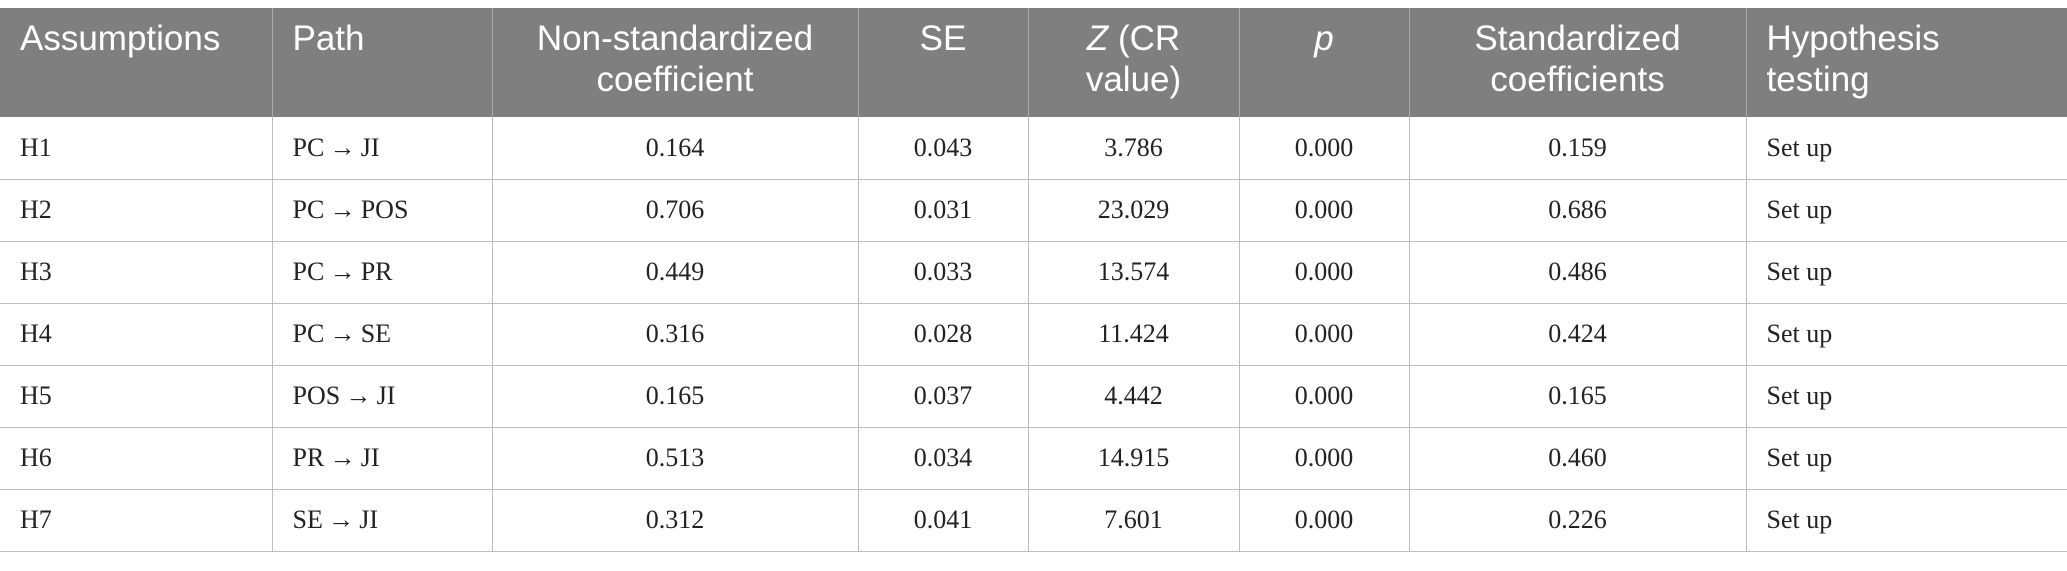 This screenshot has height=571, width=2067. What do you see at coordinates (1133, 334) in the screenshot?
I see `cell-z: 11.424` at bounding box center [1133, 334].